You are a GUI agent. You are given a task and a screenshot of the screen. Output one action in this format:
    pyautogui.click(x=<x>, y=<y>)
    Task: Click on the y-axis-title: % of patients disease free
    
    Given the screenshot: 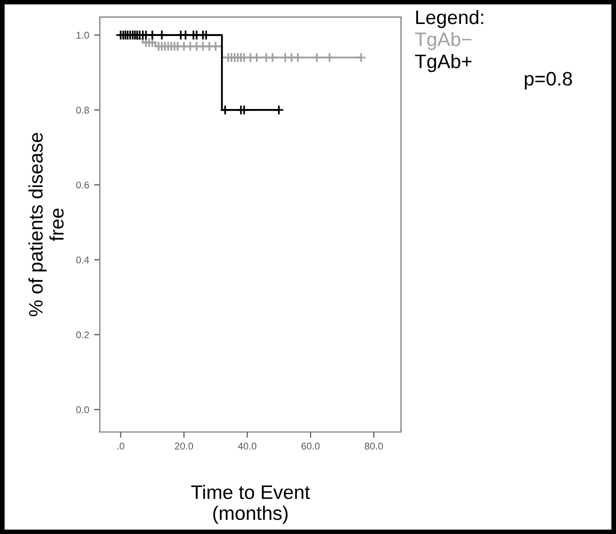 What is the action you would take?
    pyautogui.click(x=46, y=224)
    